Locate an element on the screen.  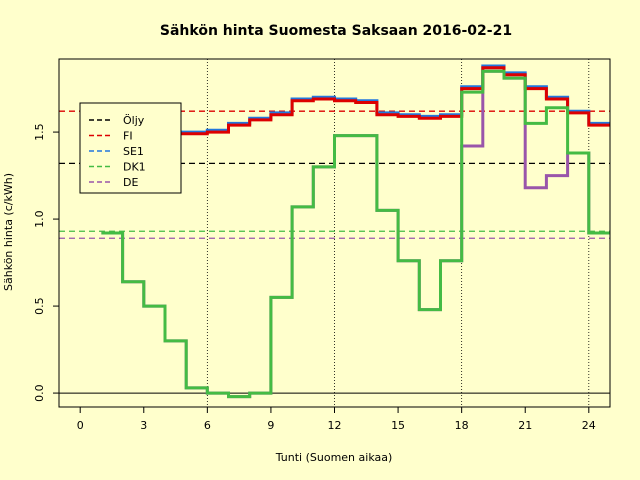
legend-label-de: DE is located at coordinates (130, 182).